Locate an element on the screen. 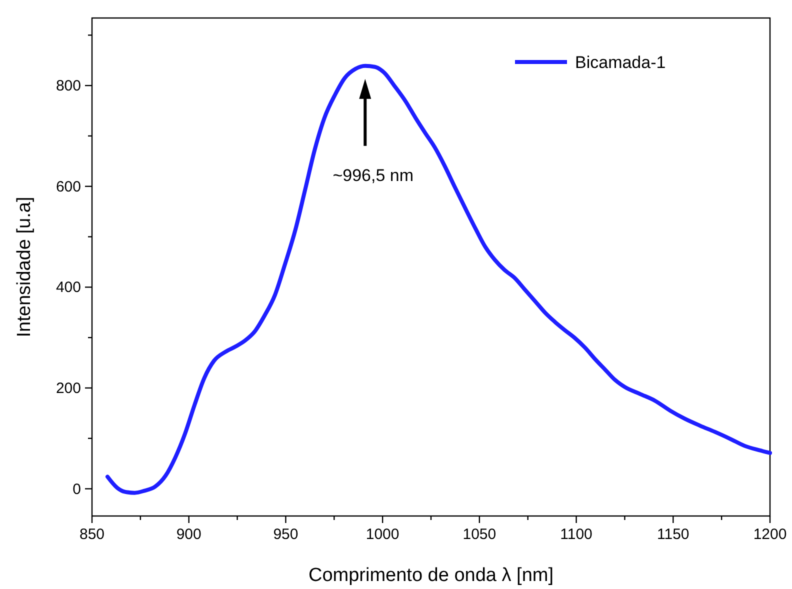 The height and width of the screenshot is (589, 792). x-tick-label: 1000 is located at coordinates (383, 534).